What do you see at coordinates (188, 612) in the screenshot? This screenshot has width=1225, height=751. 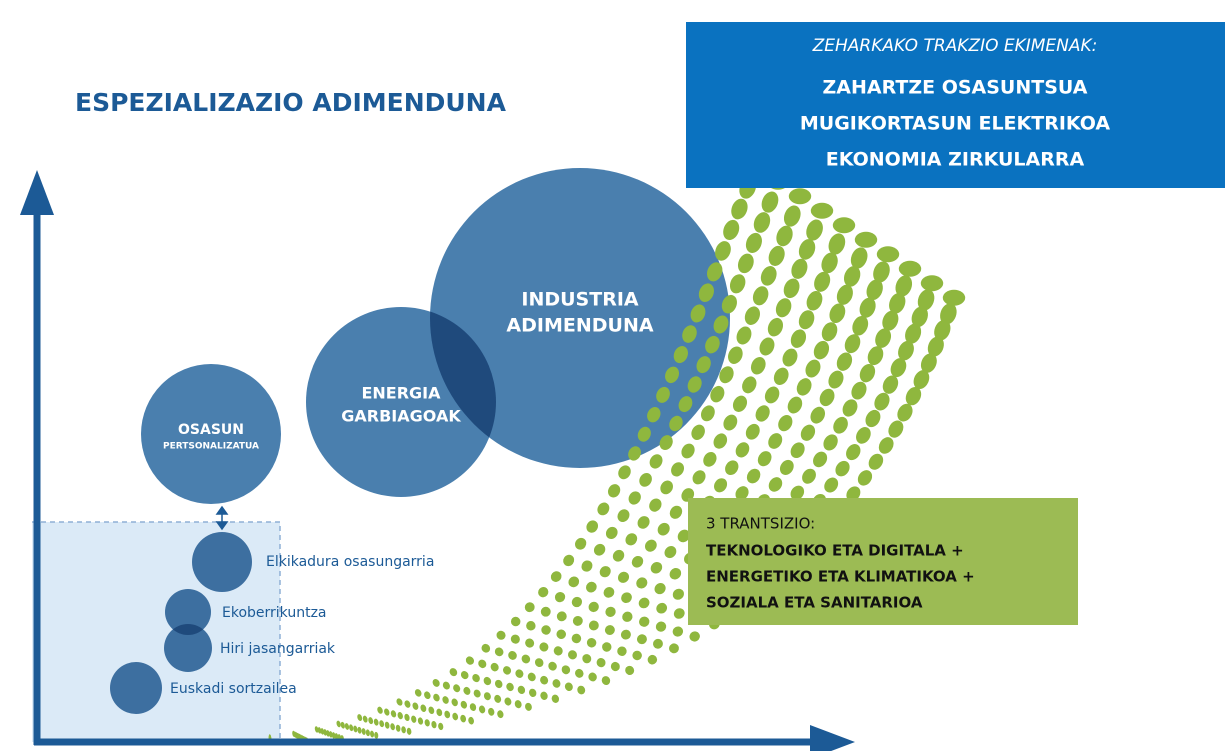 I see `small-circle` at bounding box center [188, 612].